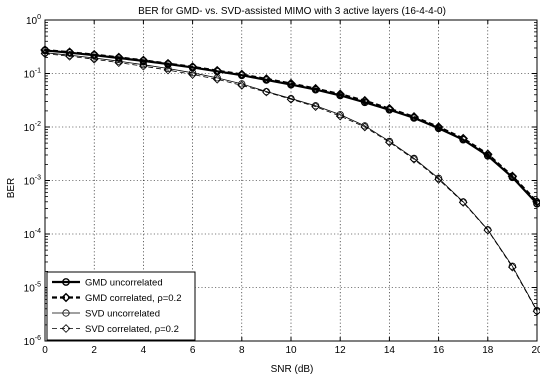 The width and height of the screenshot is (540, 377). Describe the element at coordinates (32, 234) in the screenshot. I see `y-tick-label: 10⁻⁴` at that location.